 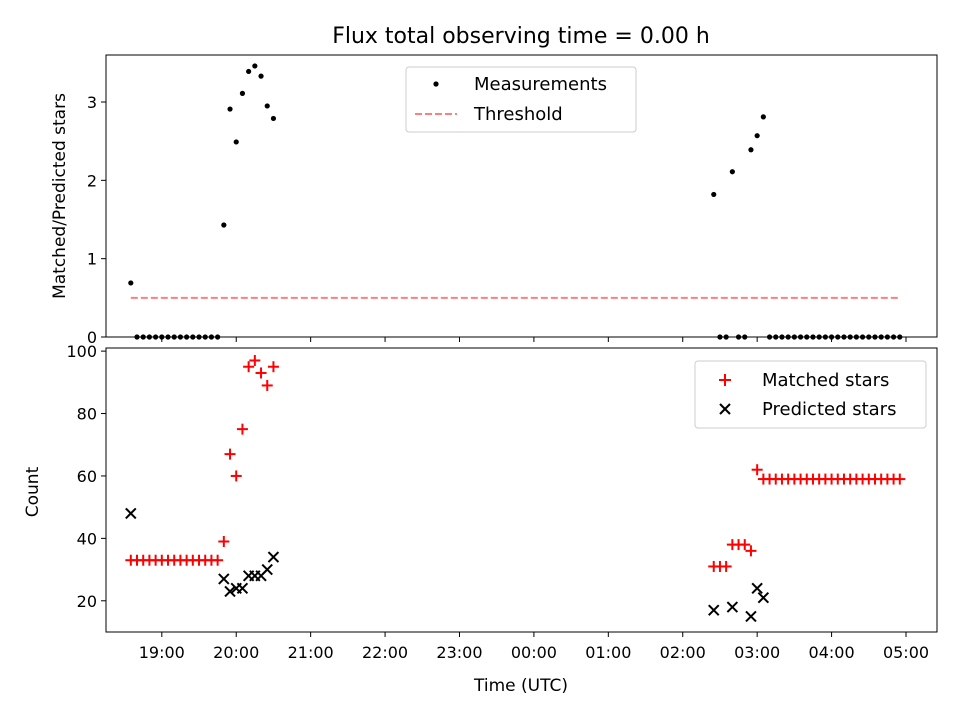 I want to click on x-tick-label: 00:00, so click(x=534, y=652).